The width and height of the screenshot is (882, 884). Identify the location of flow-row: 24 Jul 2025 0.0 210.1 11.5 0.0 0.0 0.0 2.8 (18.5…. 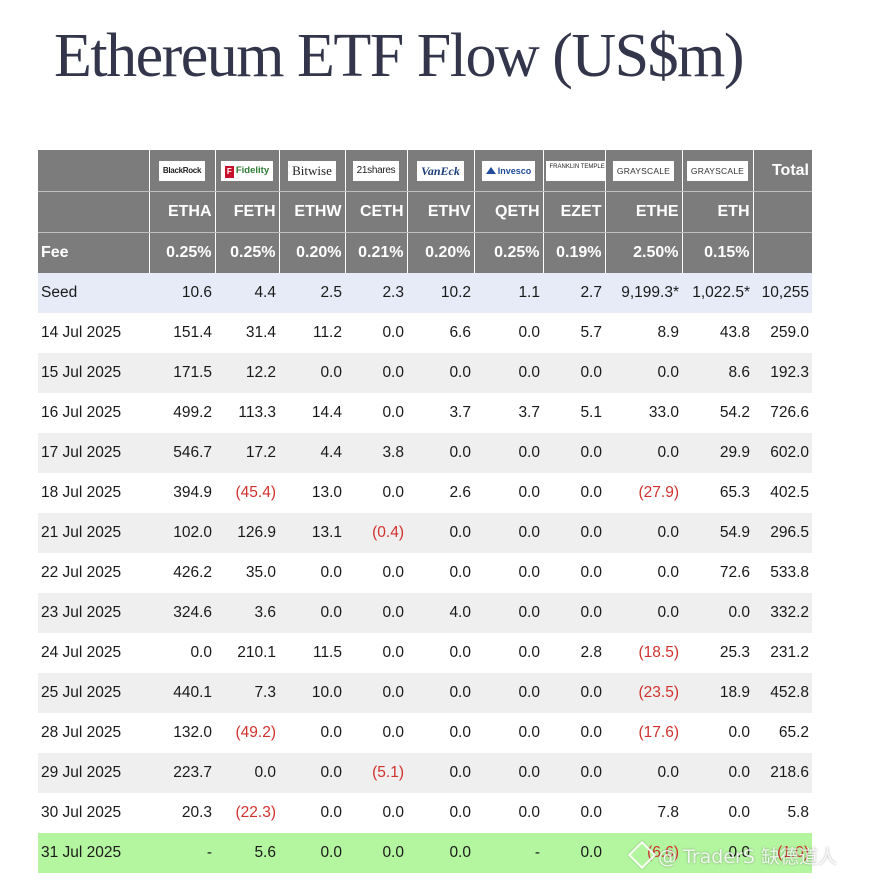
(425, 653).